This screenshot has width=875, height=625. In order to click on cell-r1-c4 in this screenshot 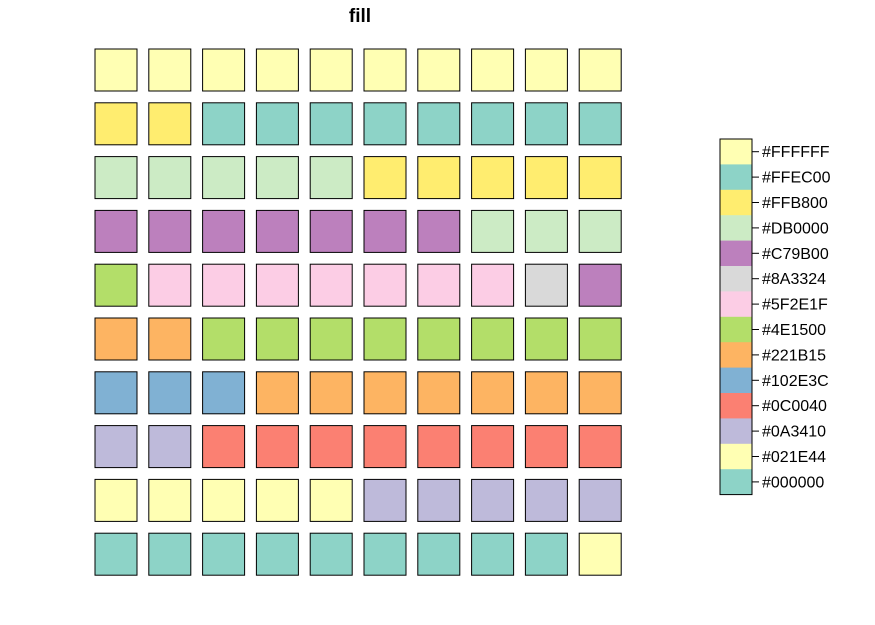, I will do `click(277, 70)`.